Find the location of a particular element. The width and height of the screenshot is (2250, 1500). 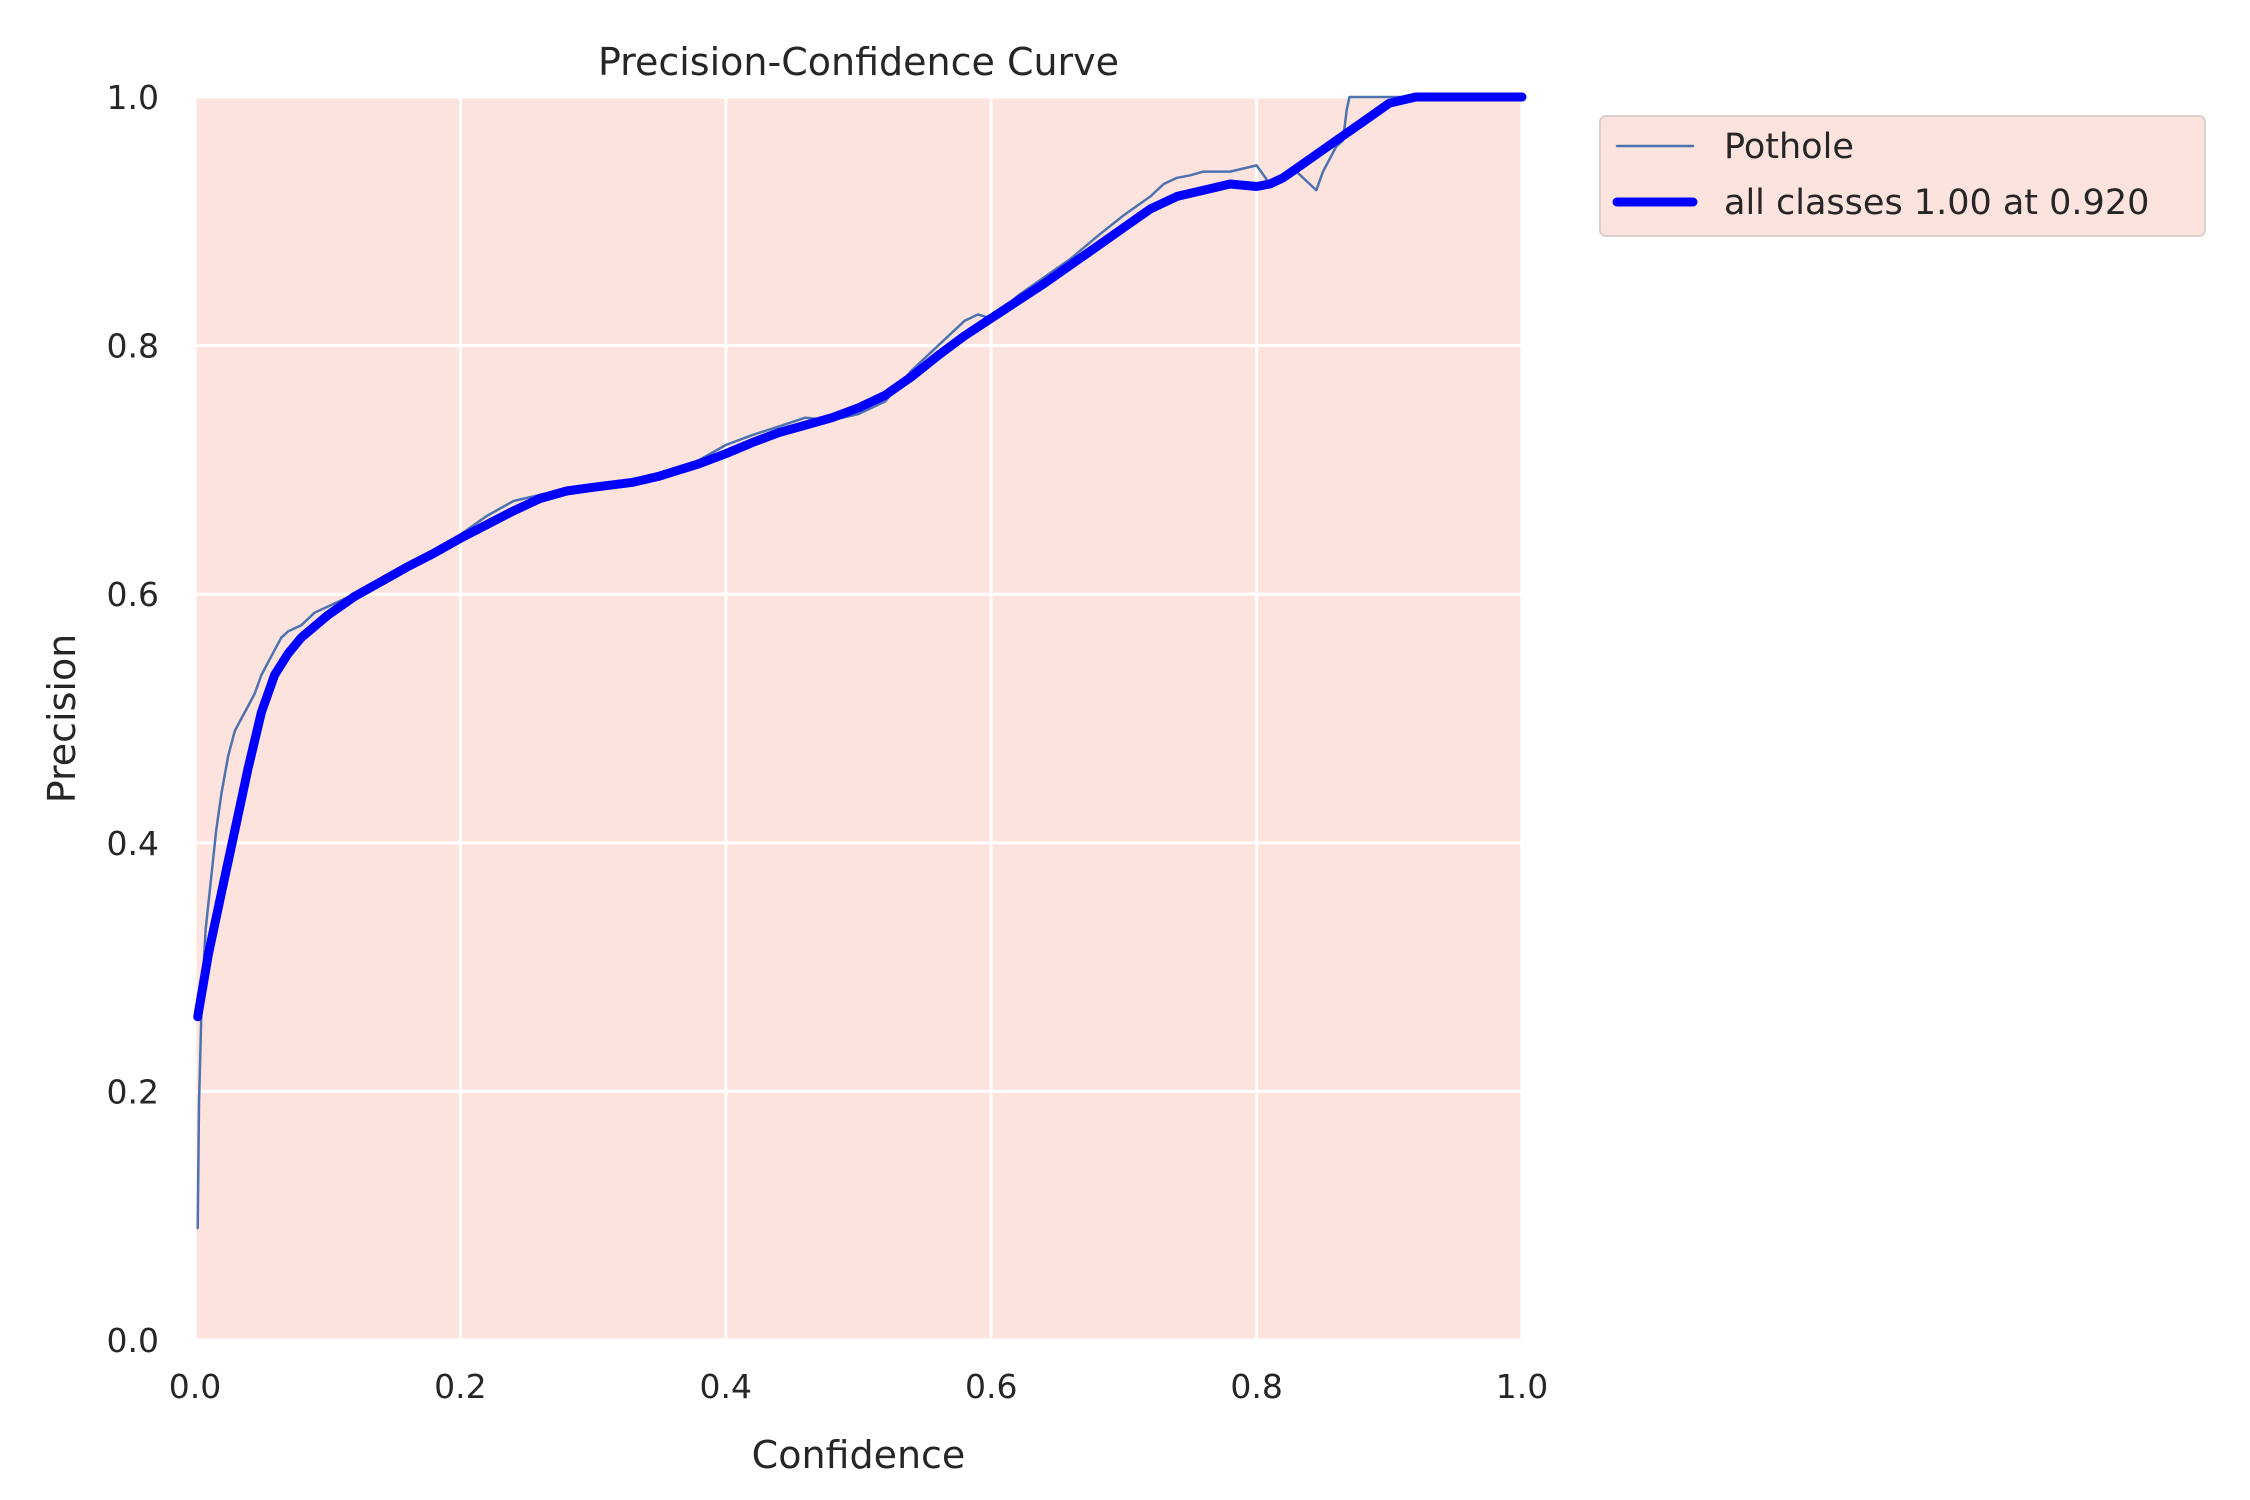

y-tick-label: 0.6 is located at coordinates (133, 594).